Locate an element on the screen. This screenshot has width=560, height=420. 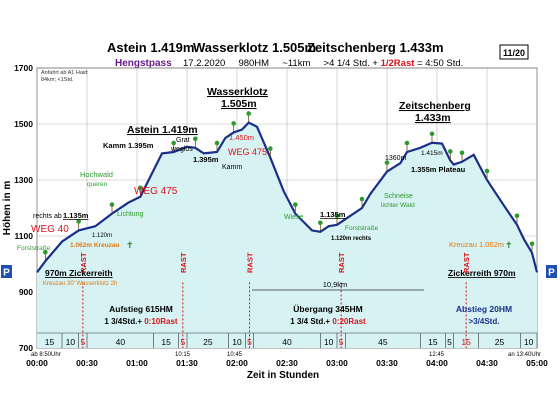
x-tick-label: 03:30 is located at coordinates (387, 363).